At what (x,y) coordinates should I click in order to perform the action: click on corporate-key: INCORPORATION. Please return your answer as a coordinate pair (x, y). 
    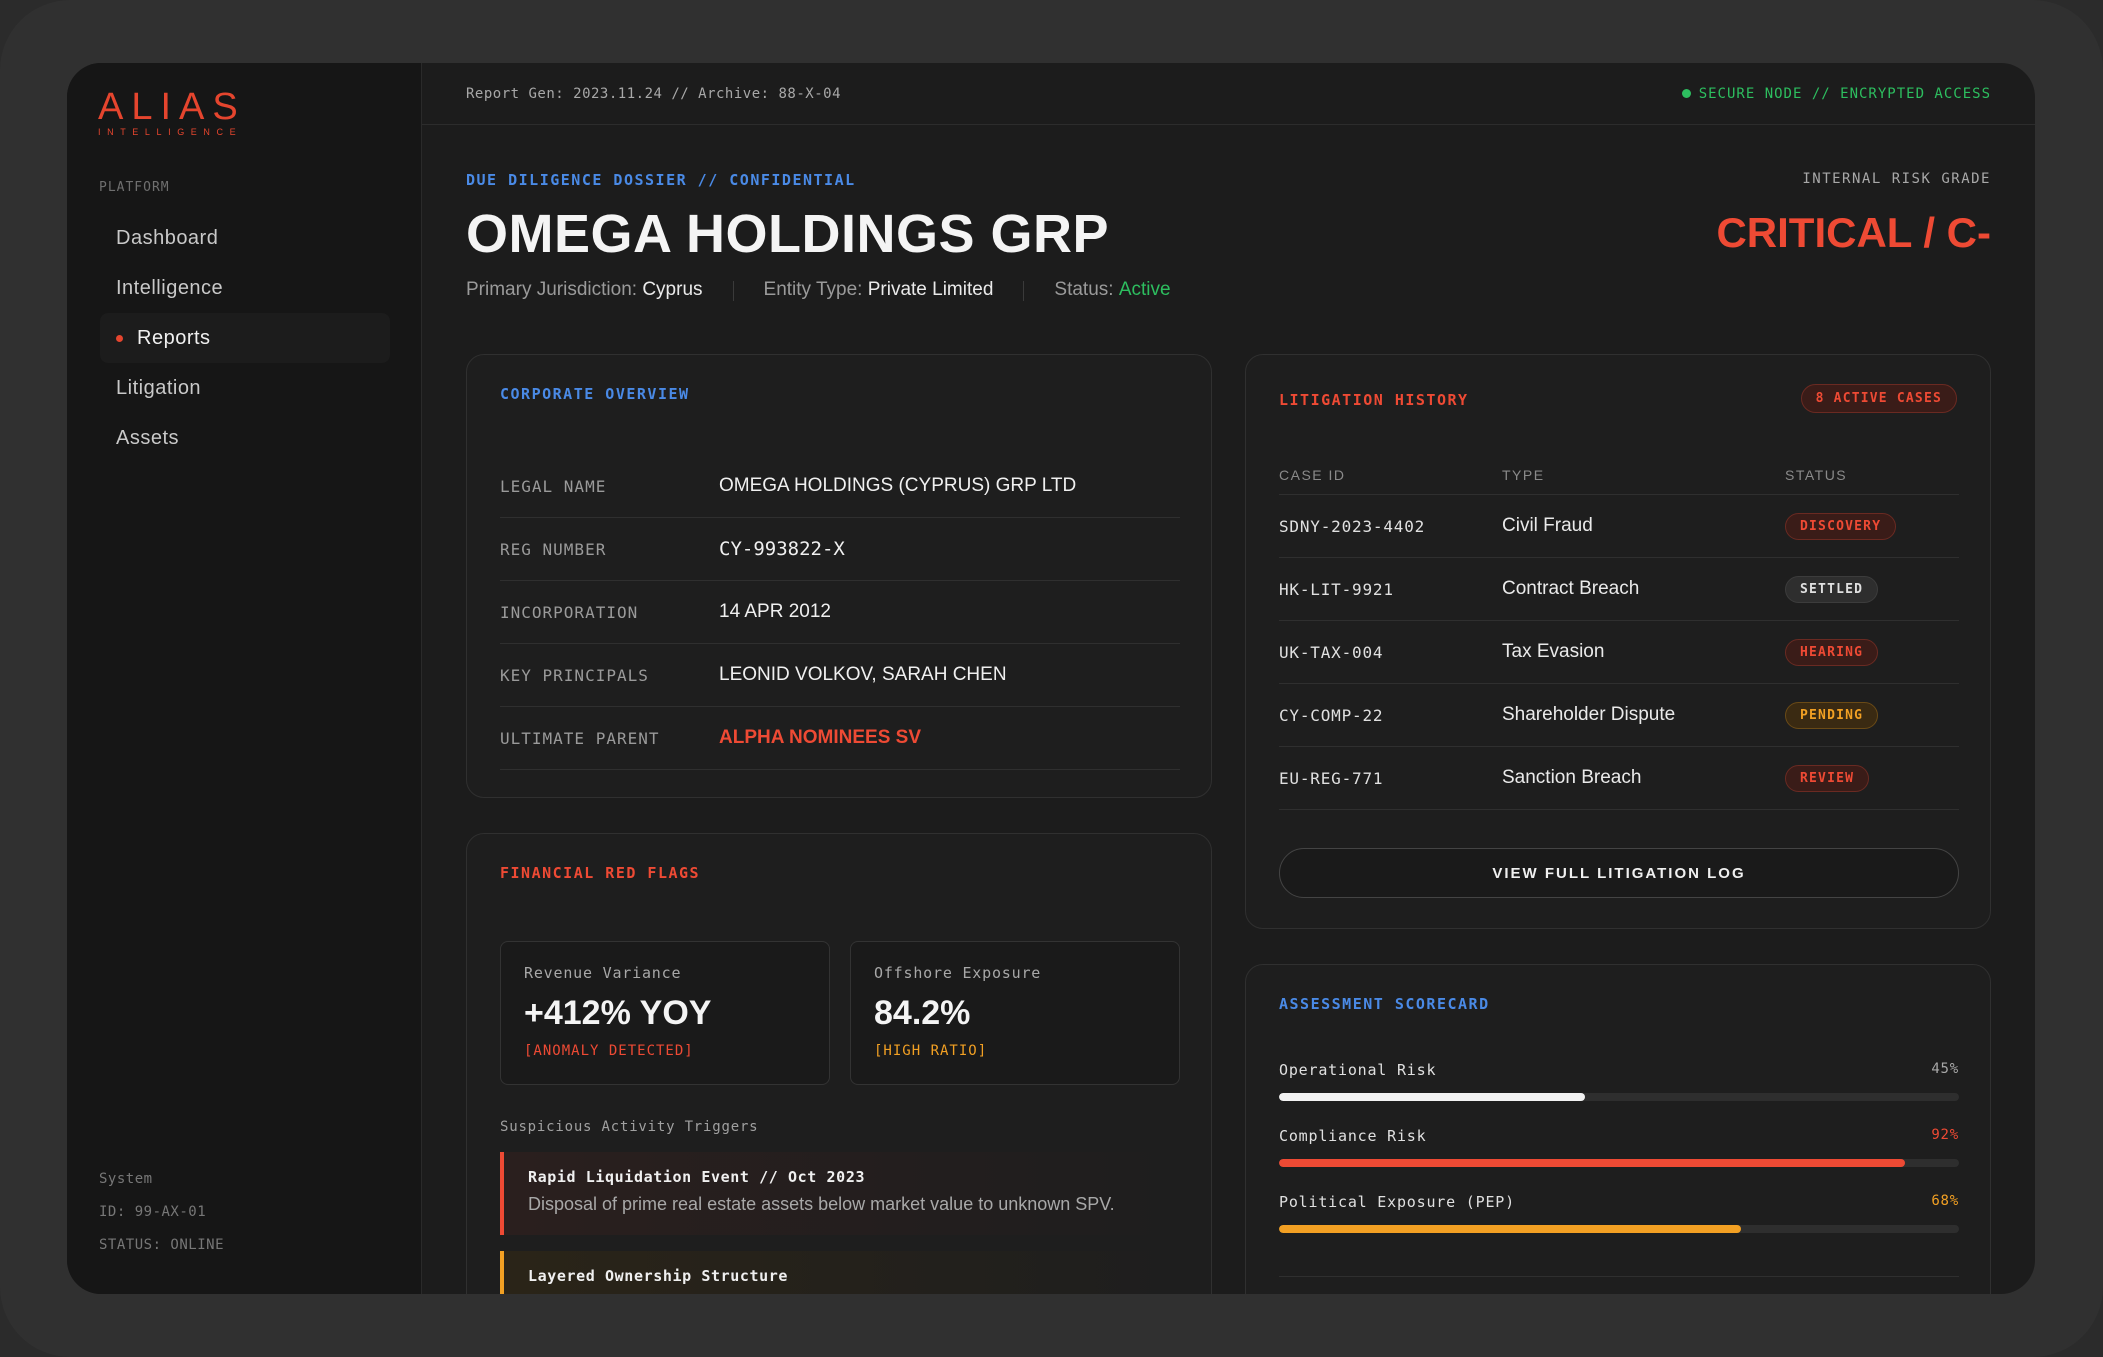
    Looking at the image, I should click on (569, 612).